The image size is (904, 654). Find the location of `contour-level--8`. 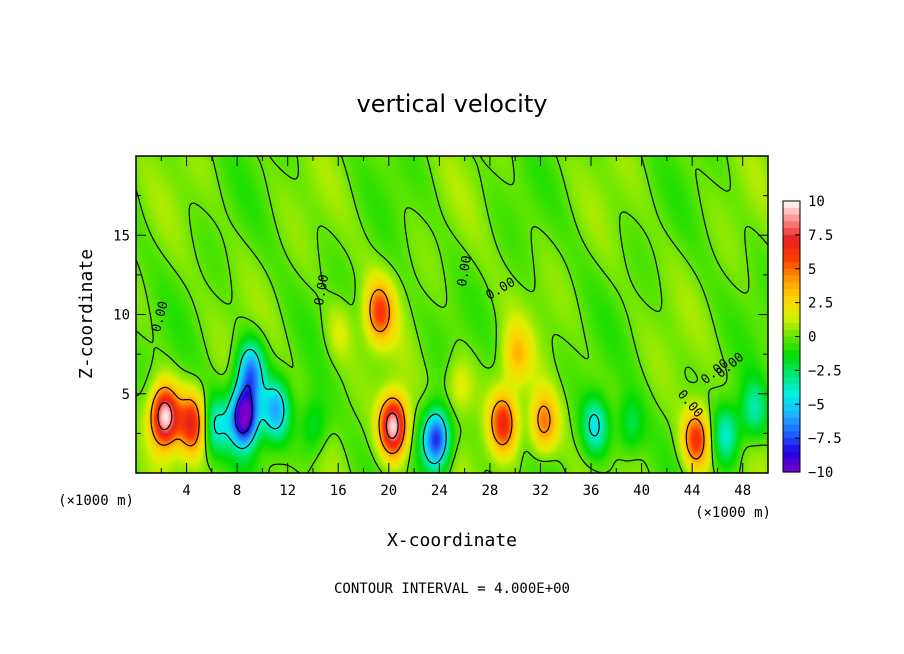

contour-level--8 is located at coordinates (243, 409).